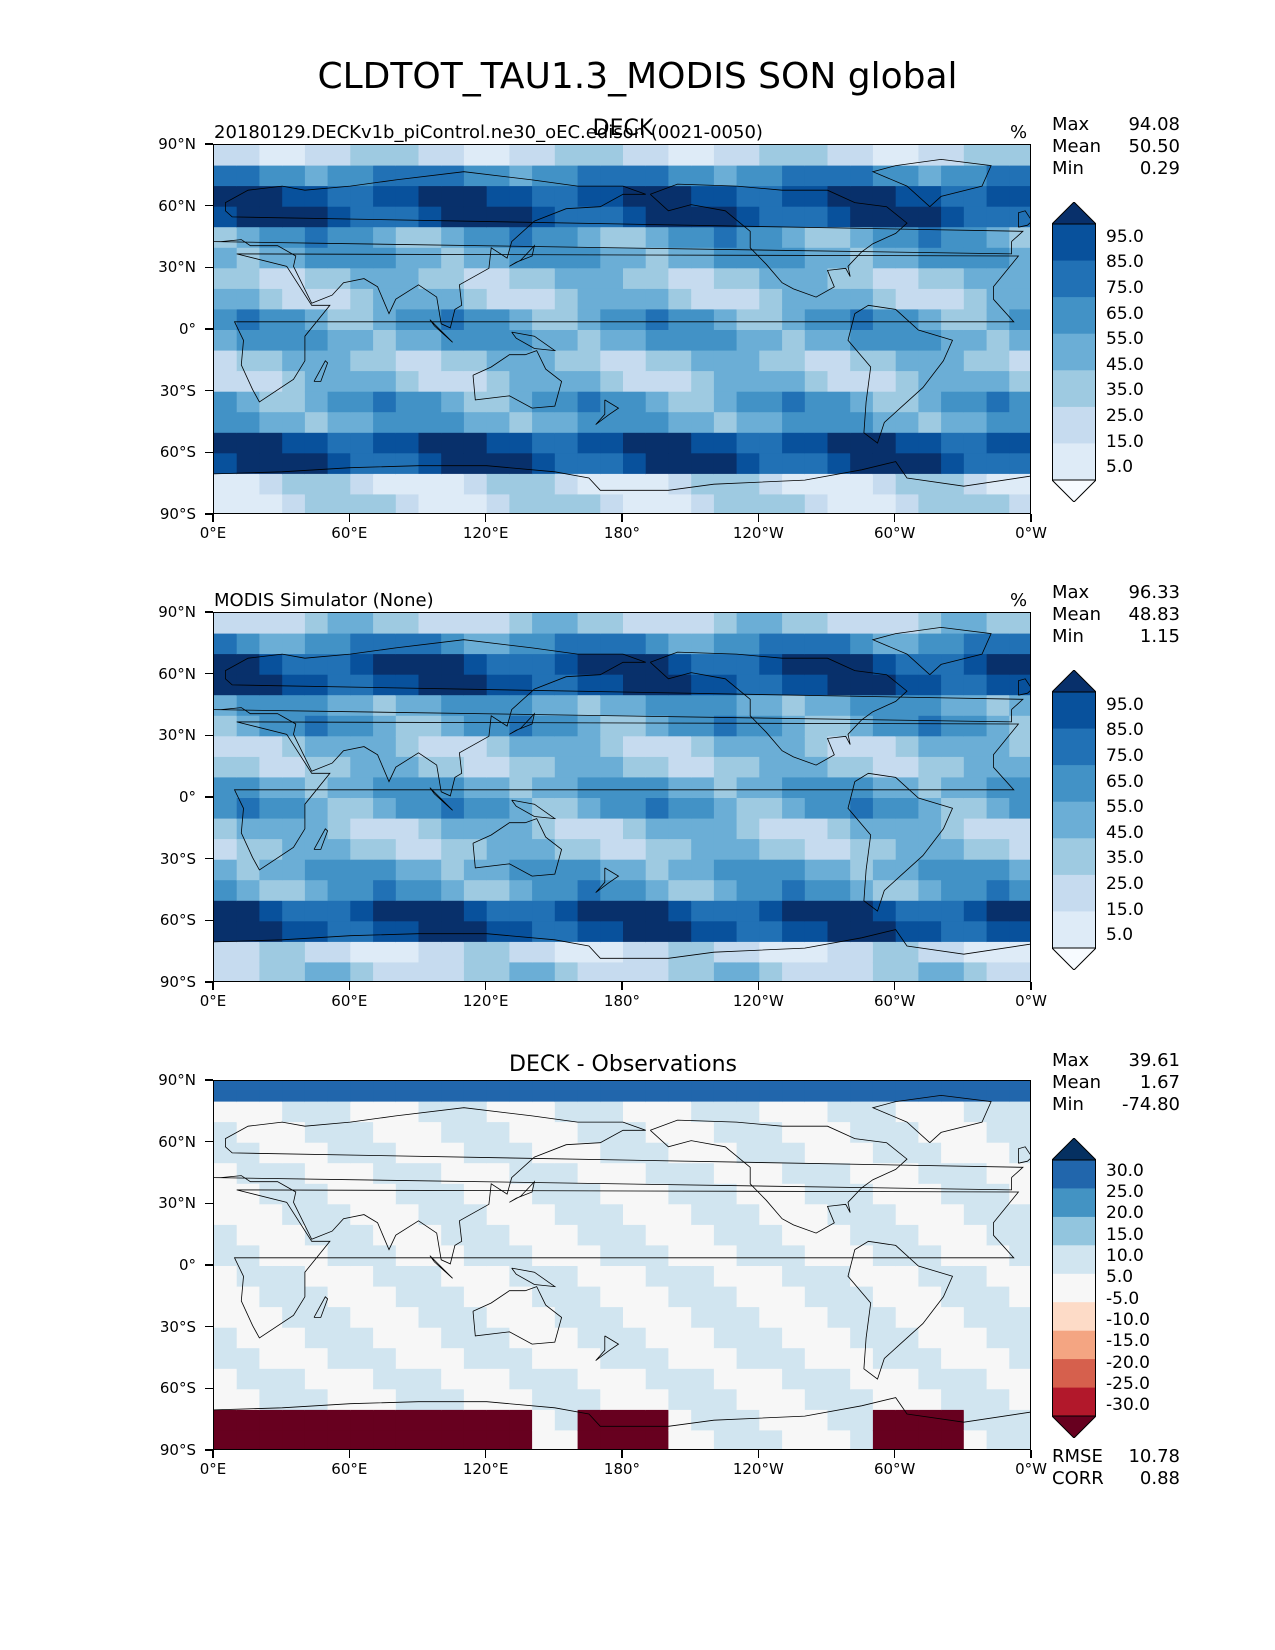 The width and height of the screenshot is (1275, 1650). Describe the element at coordinates (1116, 1468) in the screenshot. I see `extra-stats: RMSE 10.78 CORR 0.88` at that location.